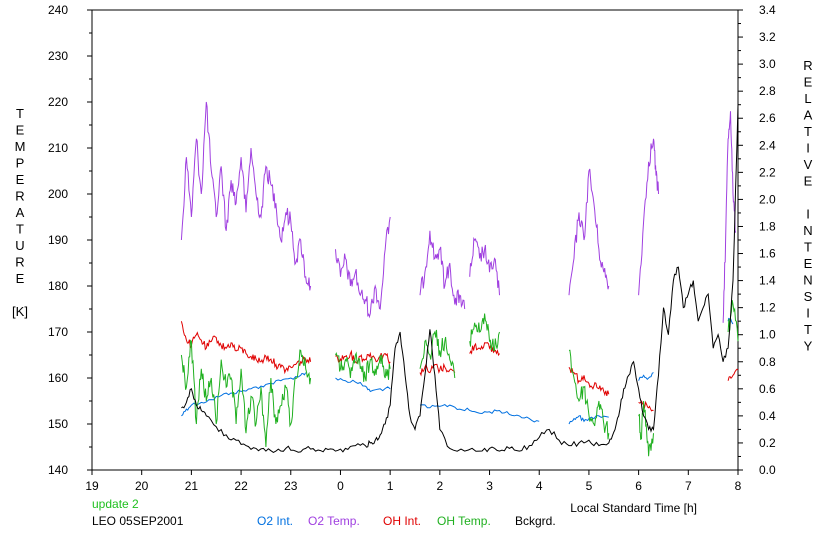 This screenshot has width=828, height=535. I want to click on y-left-title-char: U, so click(19, 245).